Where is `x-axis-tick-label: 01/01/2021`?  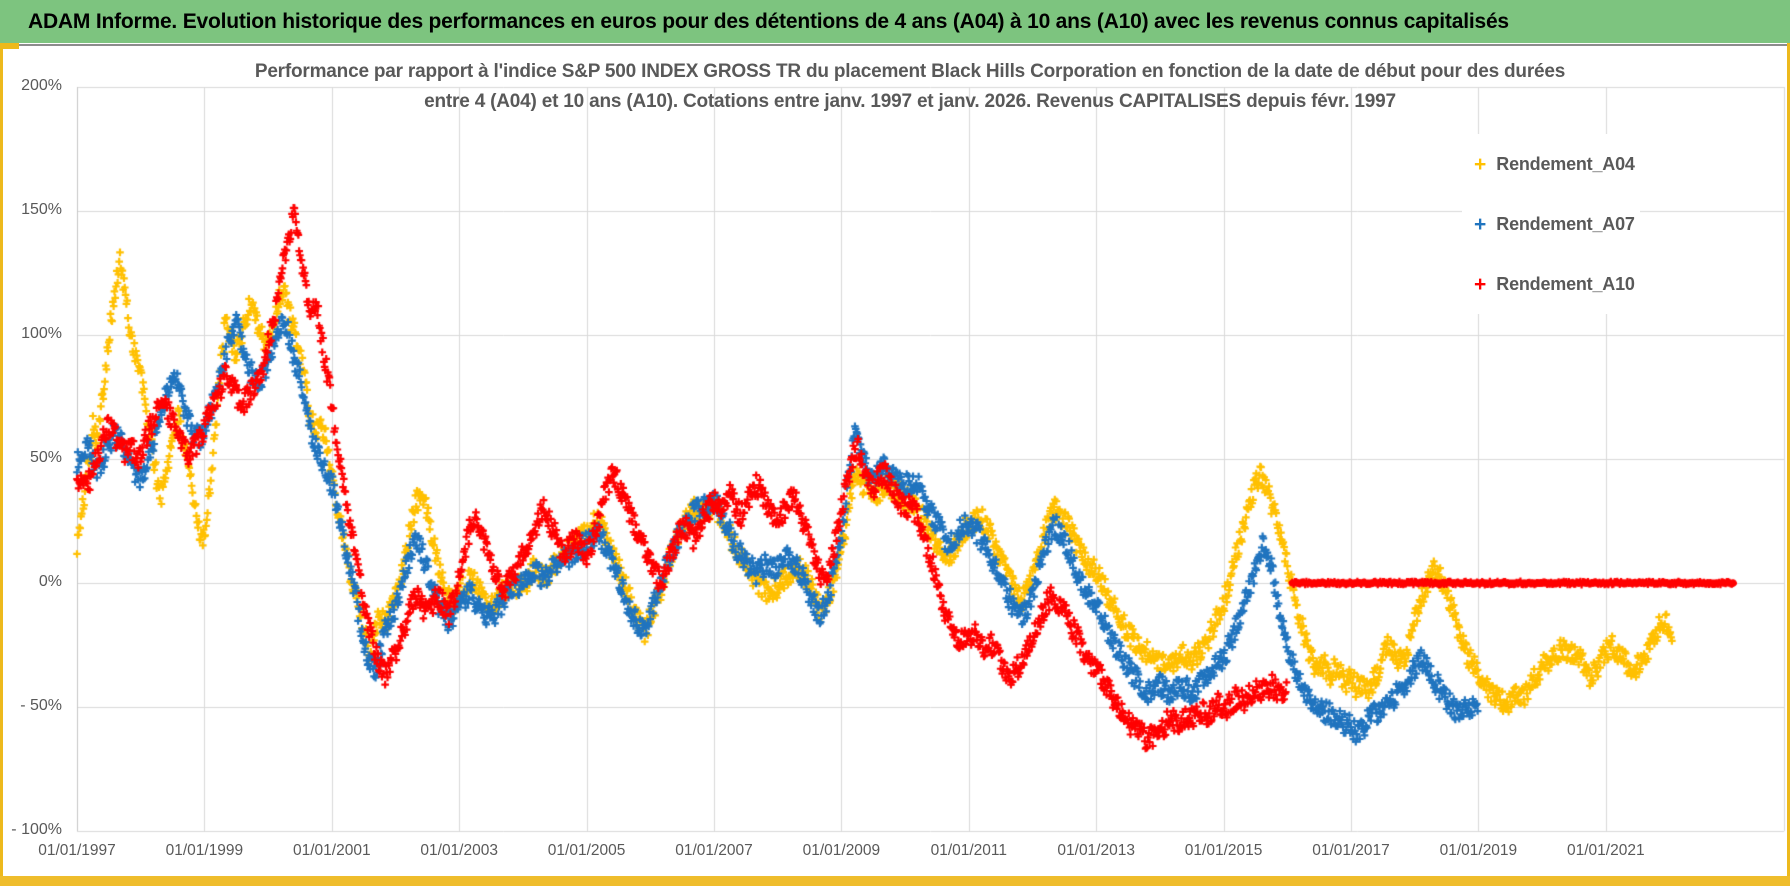 x-axis-tick-label: 01/01/2021 is located at coordinates (1606, 850).